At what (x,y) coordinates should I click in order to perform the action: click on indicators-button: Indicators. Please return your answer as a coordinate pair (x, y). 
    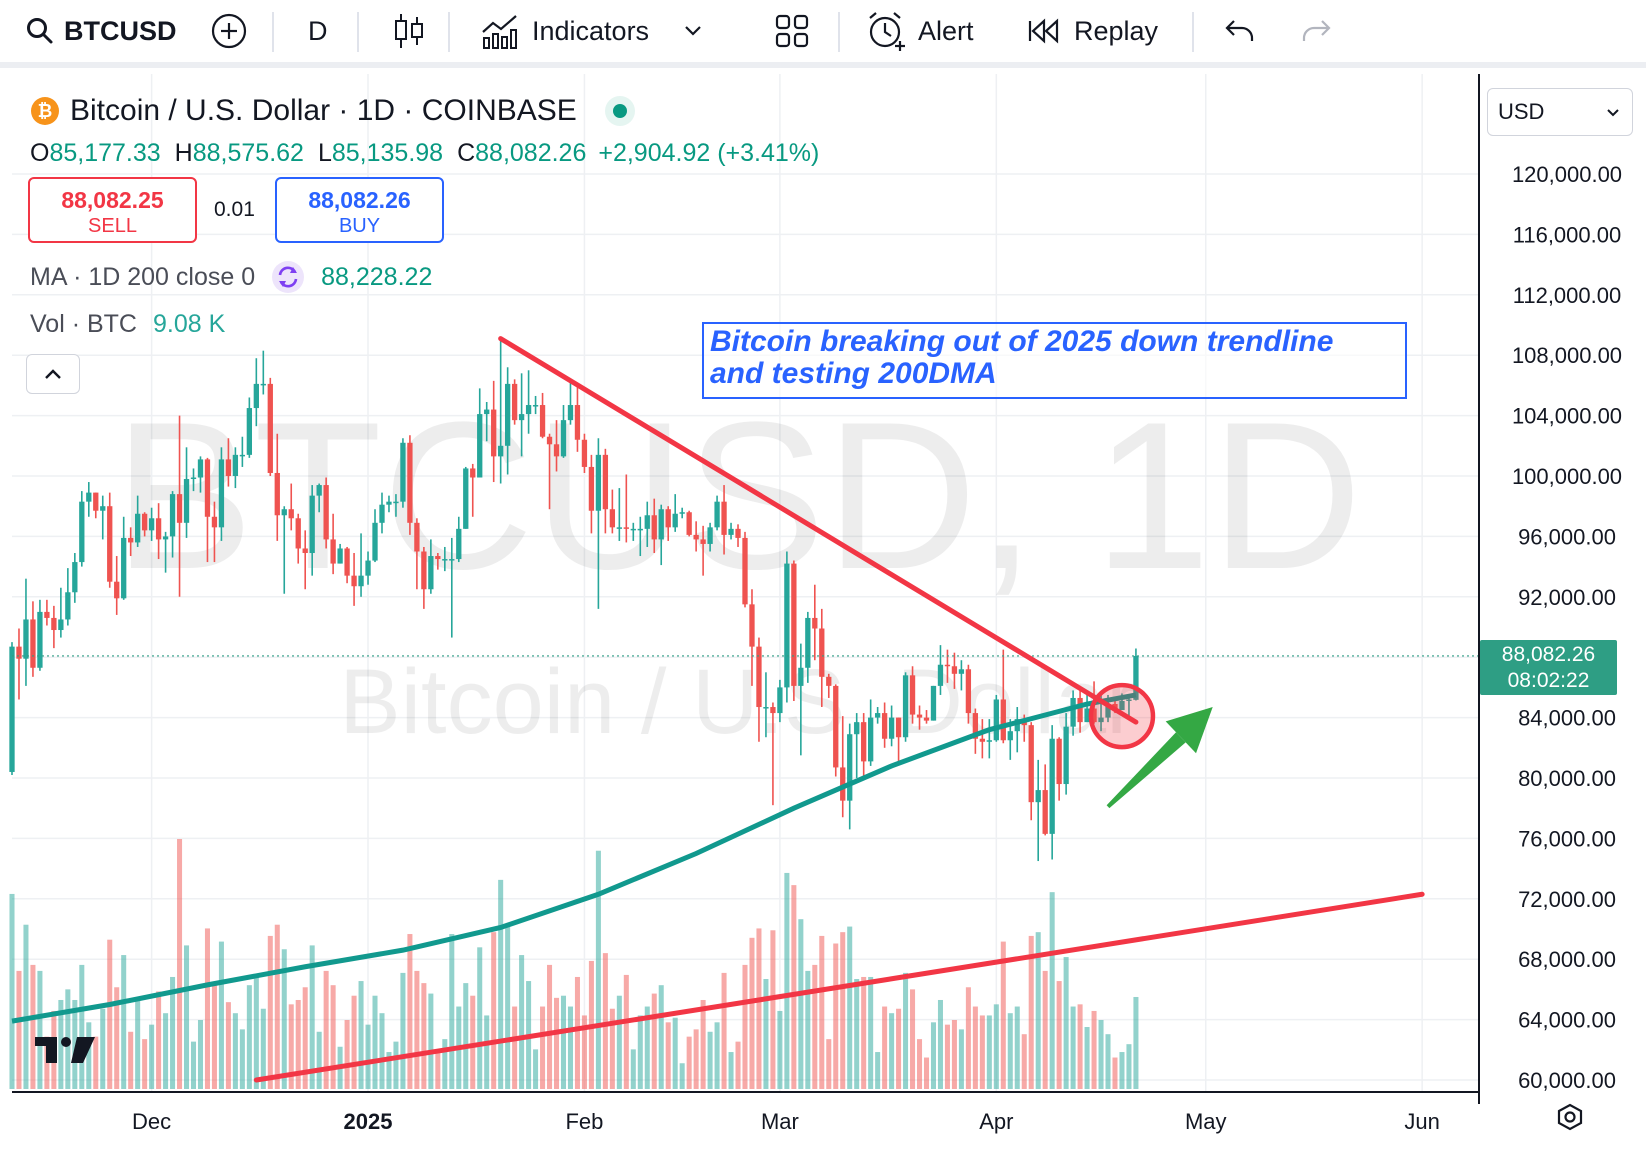
    Looking at the image, I should click on (591, 31).